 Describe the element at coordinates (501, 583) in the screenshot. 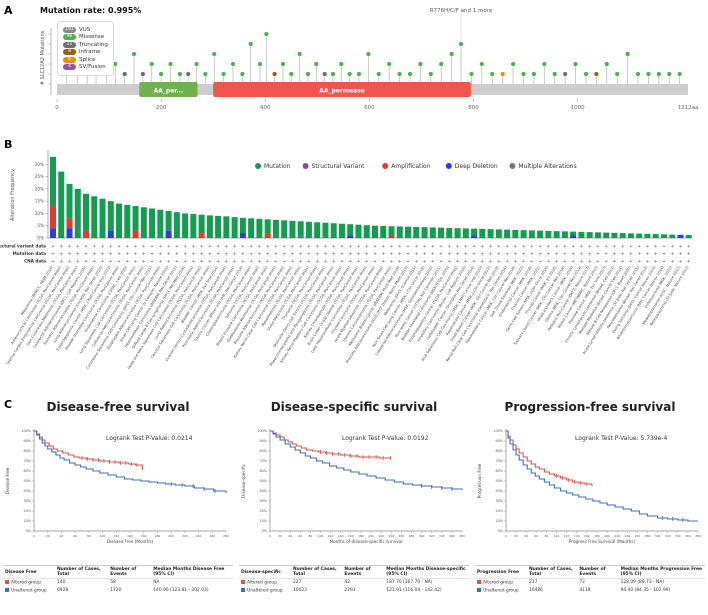

I see `group-label: Altered group` at that location.